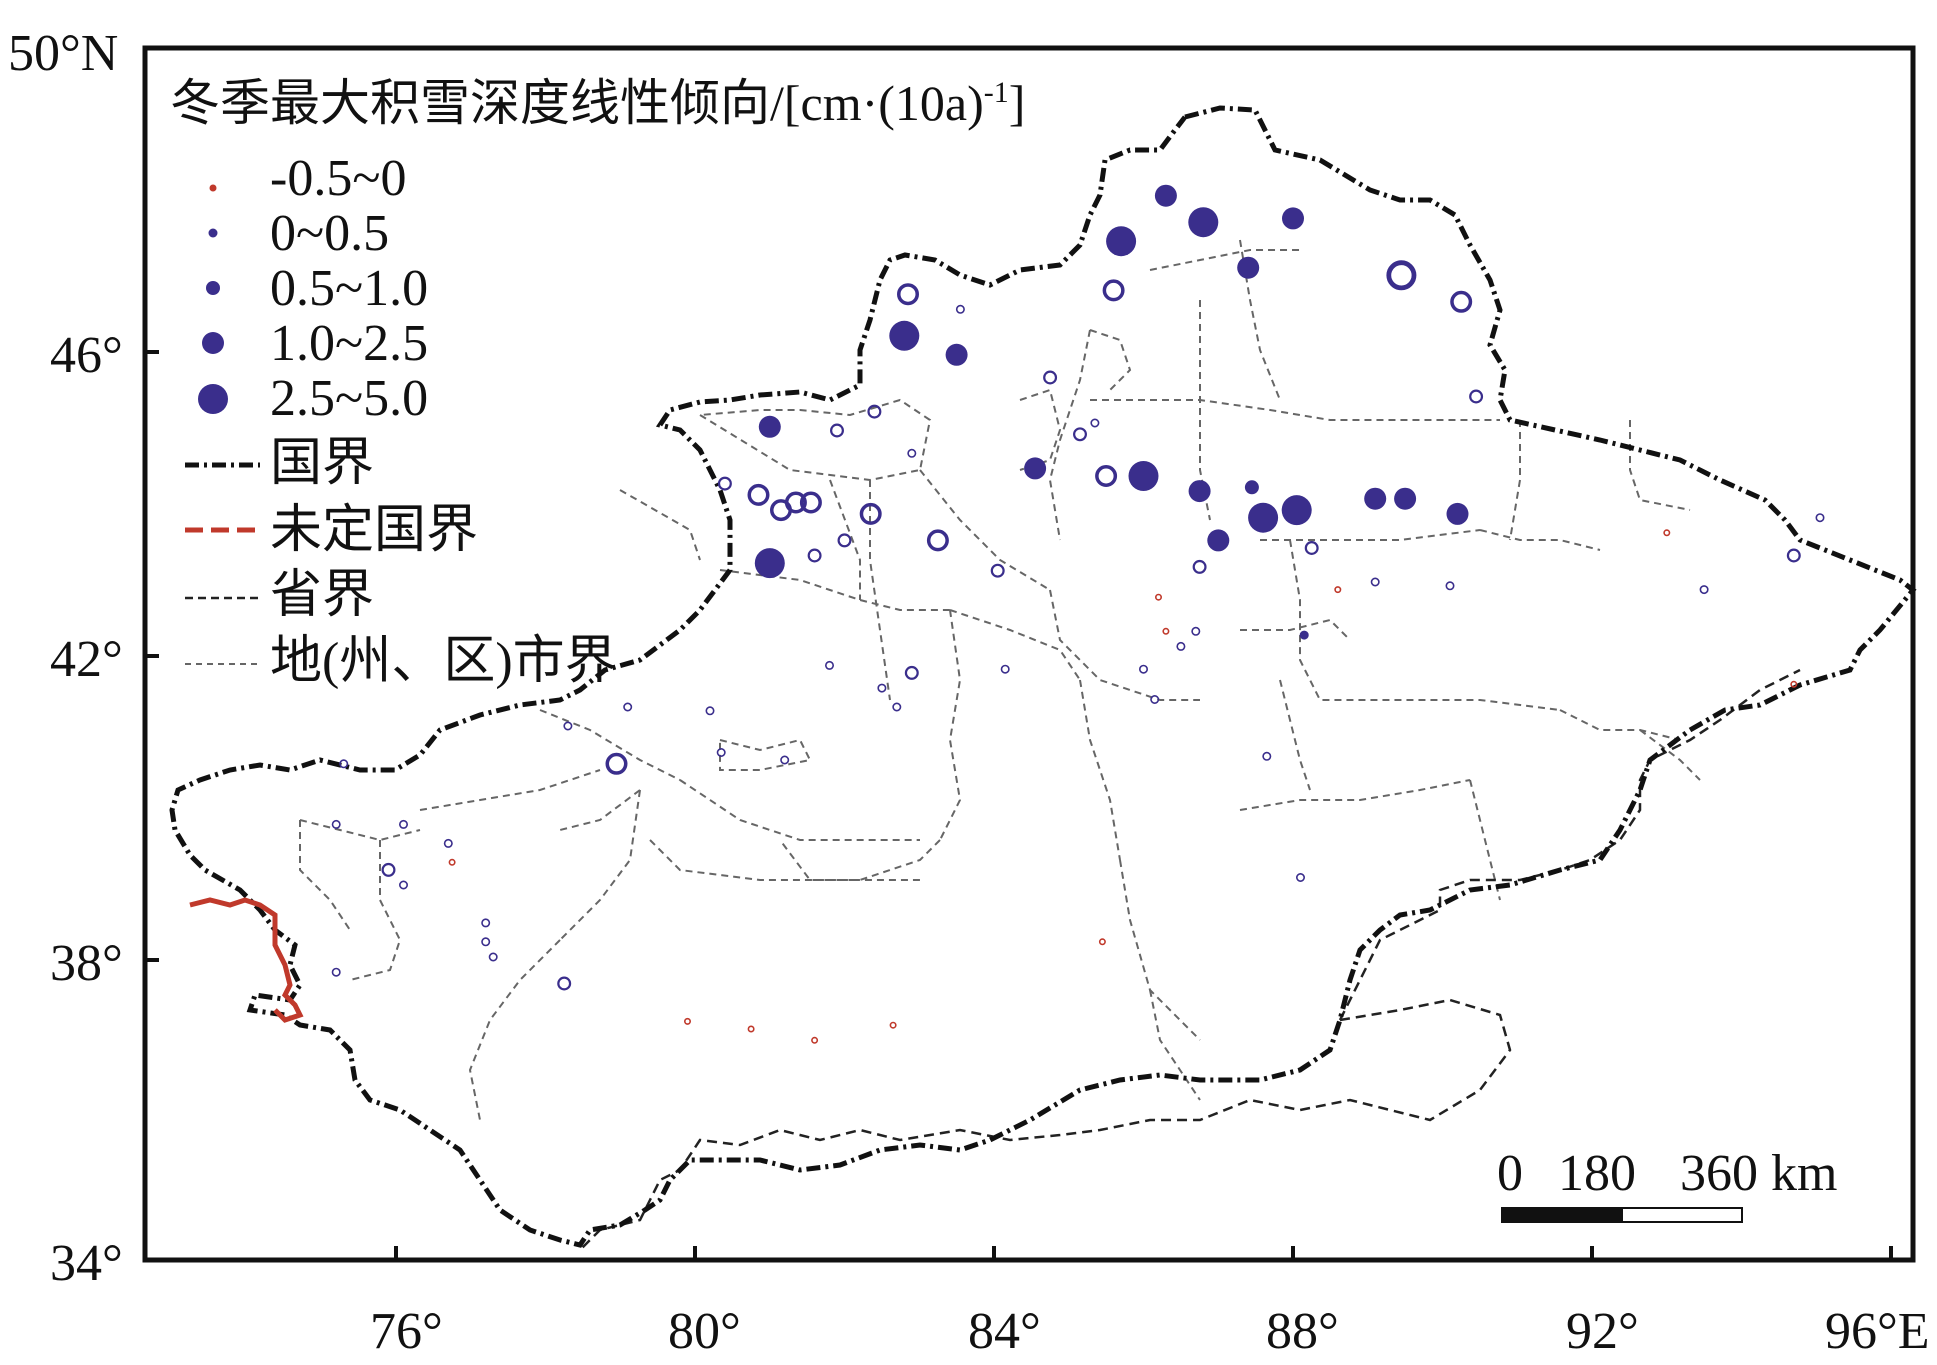  I want to click on legend-label-undetermined: 未定国界, so click(374, 530).